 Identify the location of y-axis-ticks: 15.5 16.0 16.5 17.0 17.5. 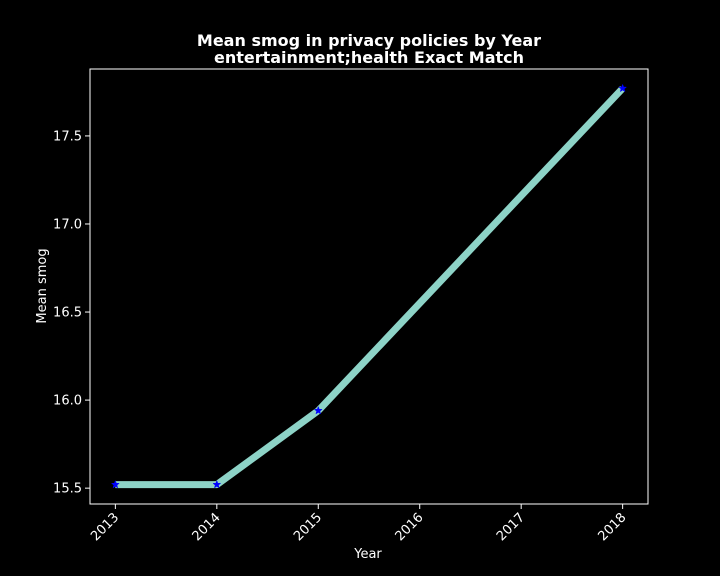
(71, 313).